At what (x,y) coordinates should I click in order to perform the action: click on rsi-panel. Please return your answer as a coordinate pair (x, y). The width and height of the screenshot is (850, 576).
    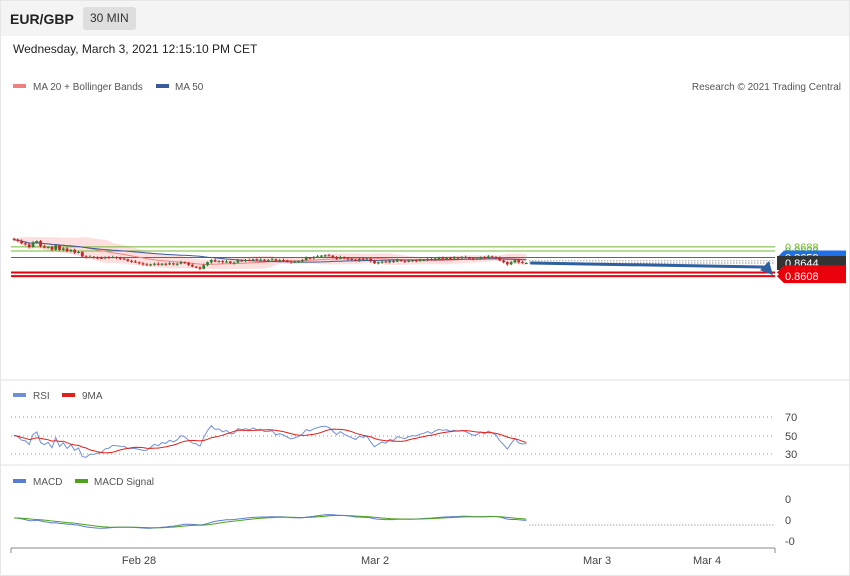
    Looking at the image, I should click on (393, 437).